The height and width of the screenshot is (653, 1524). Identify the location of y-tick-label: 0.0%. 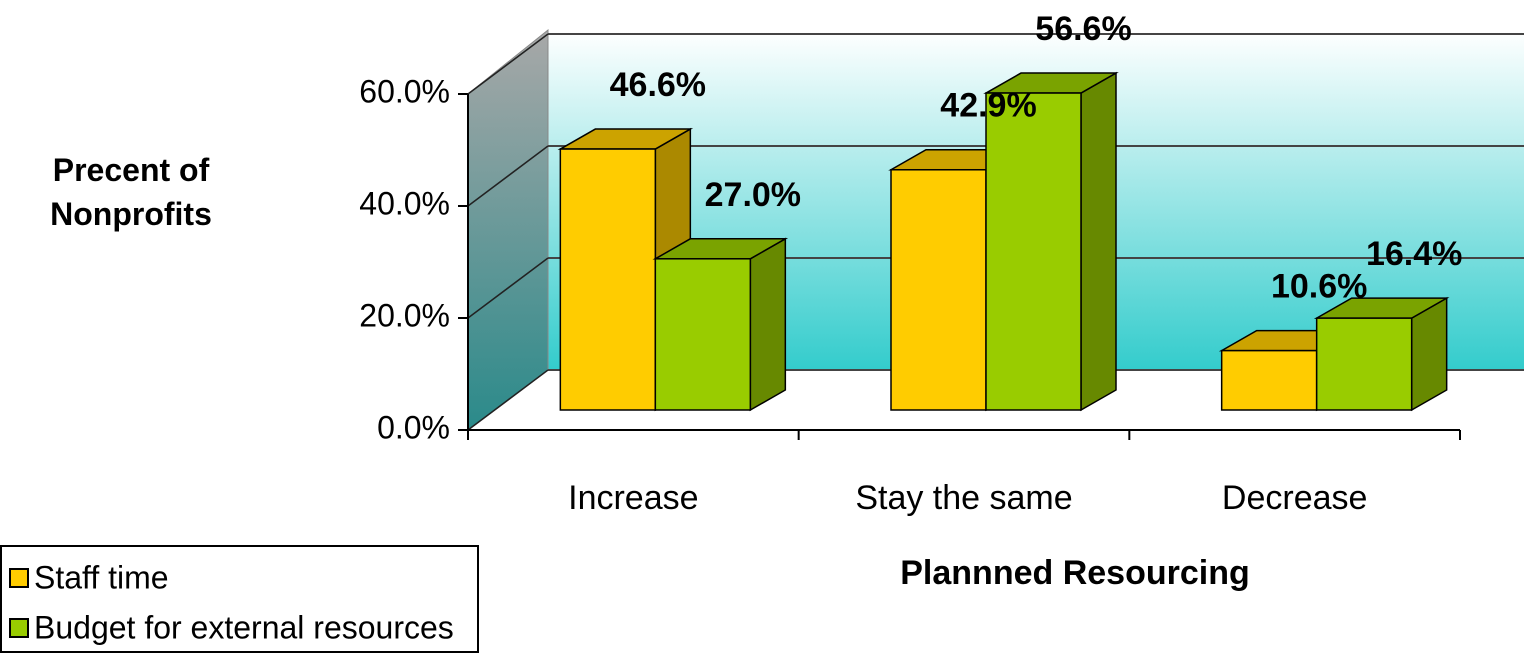
(413, 427).